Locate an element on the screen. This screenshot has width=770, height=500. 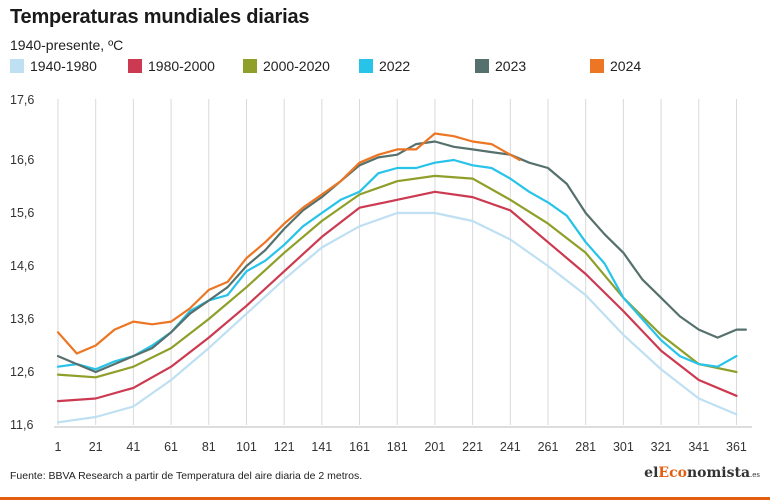
legend-label: 1980-2000 is located at coordinates (181, 66).